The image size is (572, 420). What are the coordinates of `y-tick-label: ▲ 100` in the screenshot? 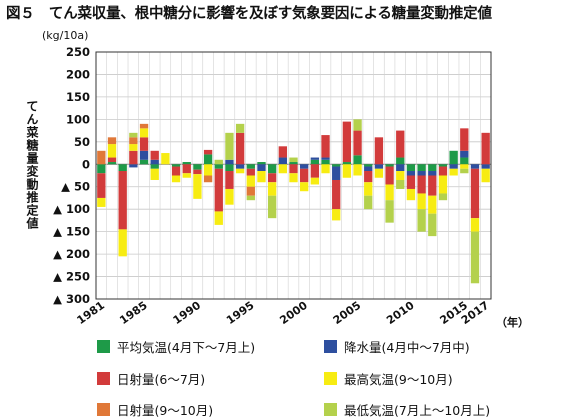 It's located at (71, 209).